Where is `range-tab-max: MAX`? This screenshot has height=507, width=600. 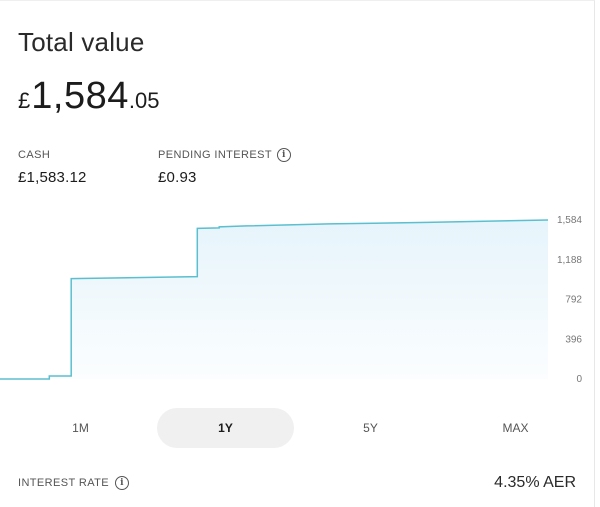
range-tab-max: MAX is located at coordinates (515, 428).